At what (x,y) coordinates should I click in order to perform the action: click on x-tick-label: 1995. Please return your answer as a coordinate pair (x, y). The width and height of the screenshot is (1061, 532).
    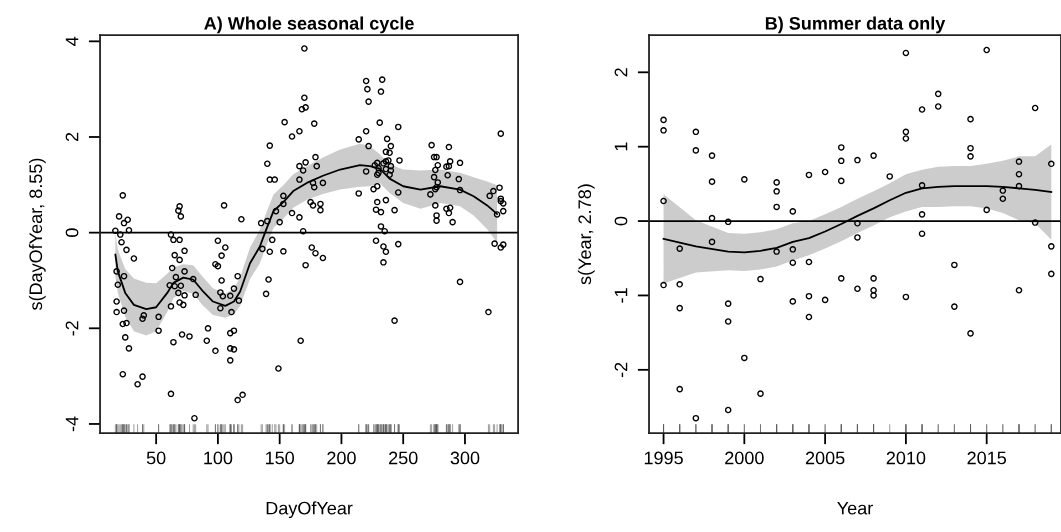
    Looking at the image, I should click on (663, 458).